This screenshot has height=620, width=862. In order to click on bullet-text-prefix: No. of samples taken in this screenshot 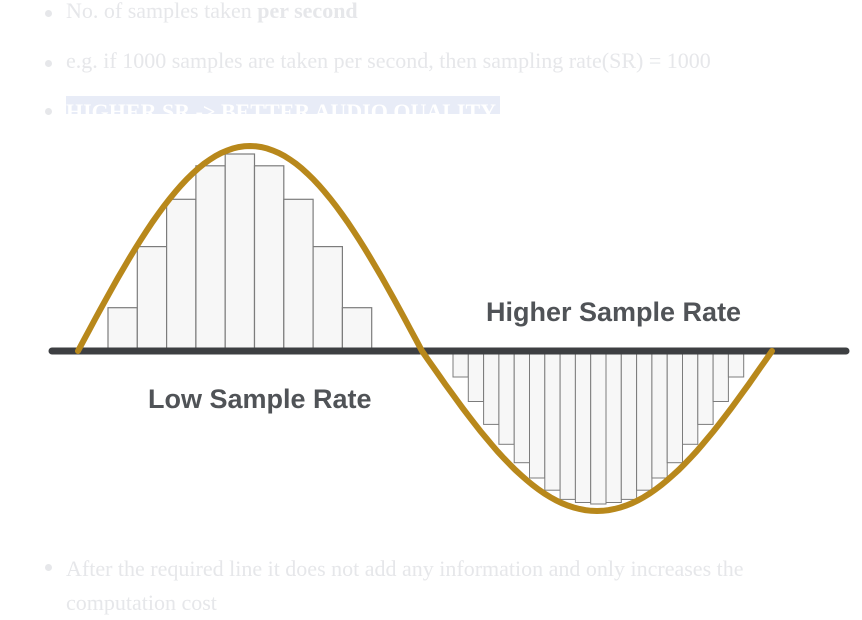, I will do `click(162, 11)`.